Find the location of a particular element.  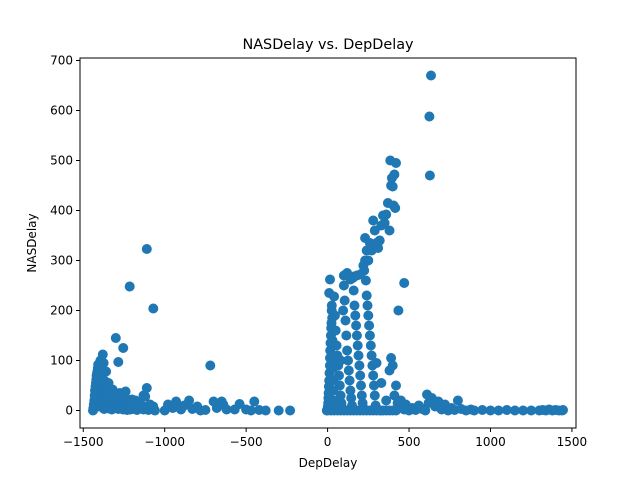

y-axis-label: NASDelay is located at coordinates (32, 242).